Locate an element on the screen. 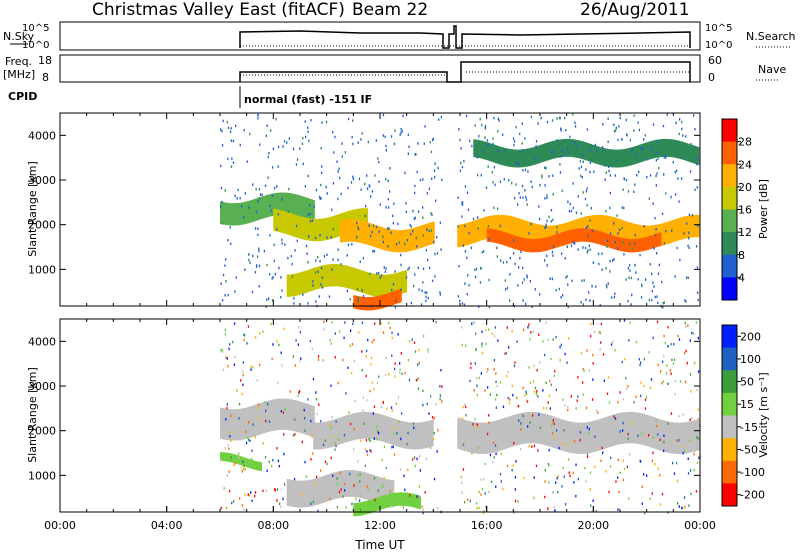 This screenshot has height=554, width=800. colorbar-tick-label: 4 is located at coordinates (741, 277).